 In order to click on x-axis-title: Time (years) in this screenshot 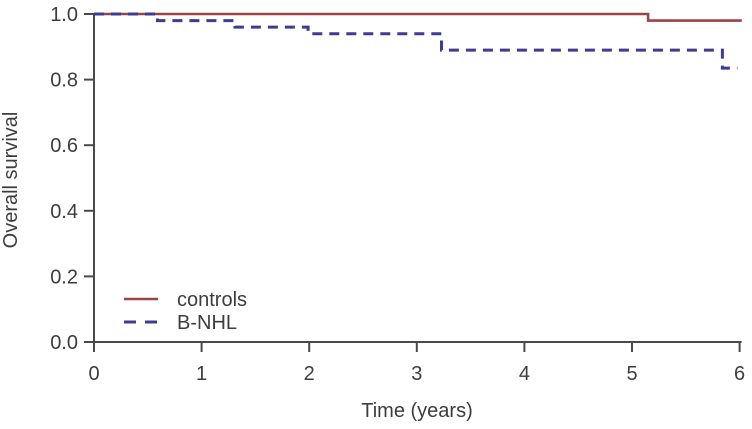, I will do `click(416, 411)`.